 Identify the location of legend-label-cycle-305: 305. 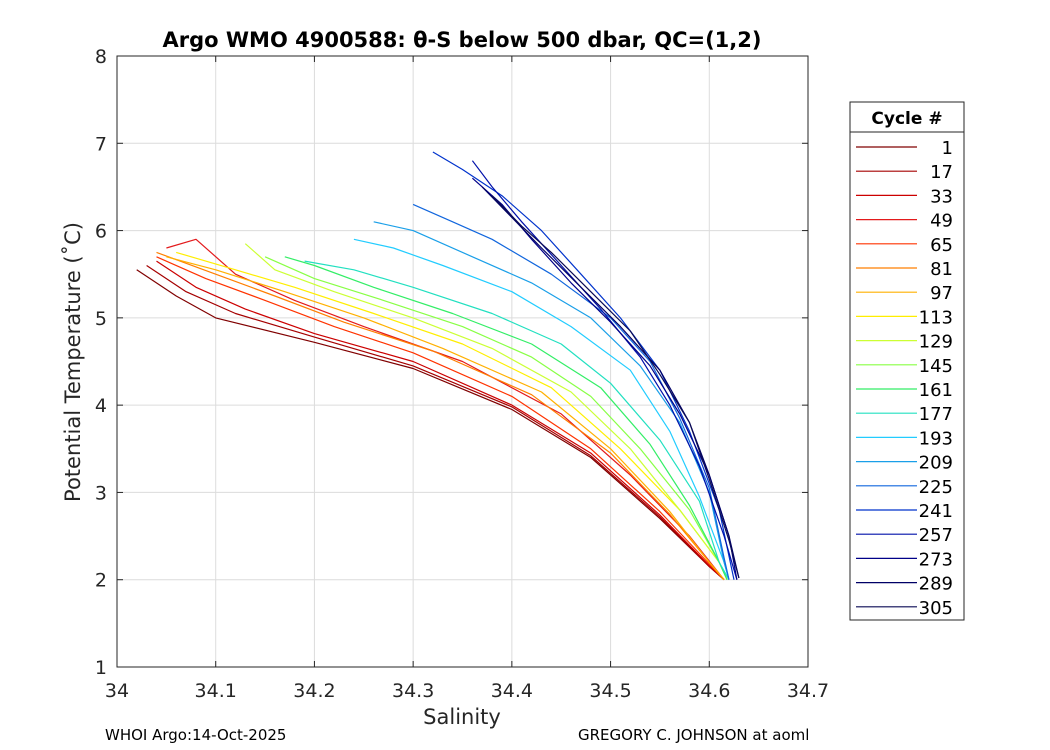
(936, 608).